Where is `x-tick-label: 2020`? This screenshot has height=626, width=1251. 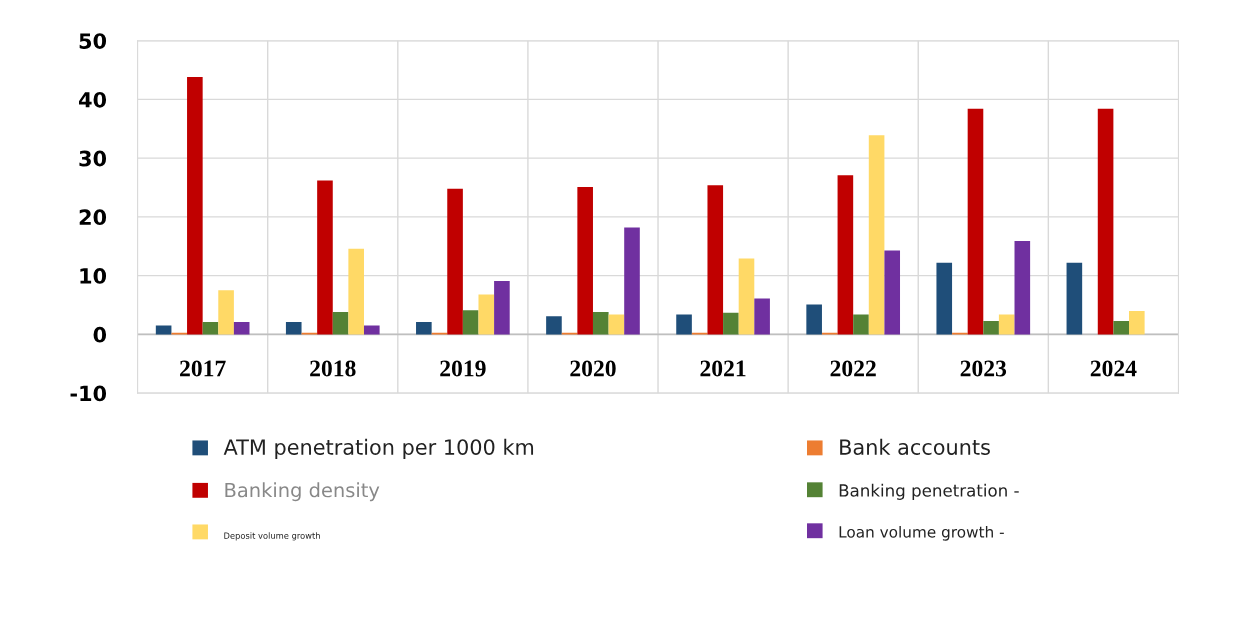 x-tick-label: 2020 is located at coordinates (593, 368).